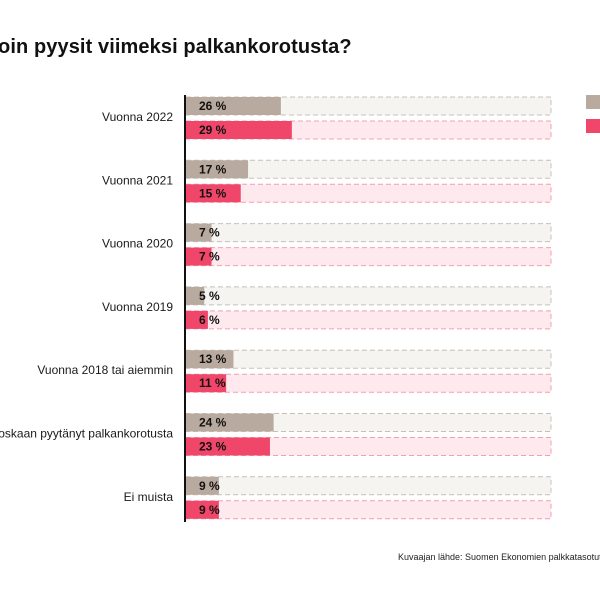 This screenshot has height=600, width=600. Describe the element at coordinates (149, 497) in the screenshot. I see `category-label: Ei muista` at that location.